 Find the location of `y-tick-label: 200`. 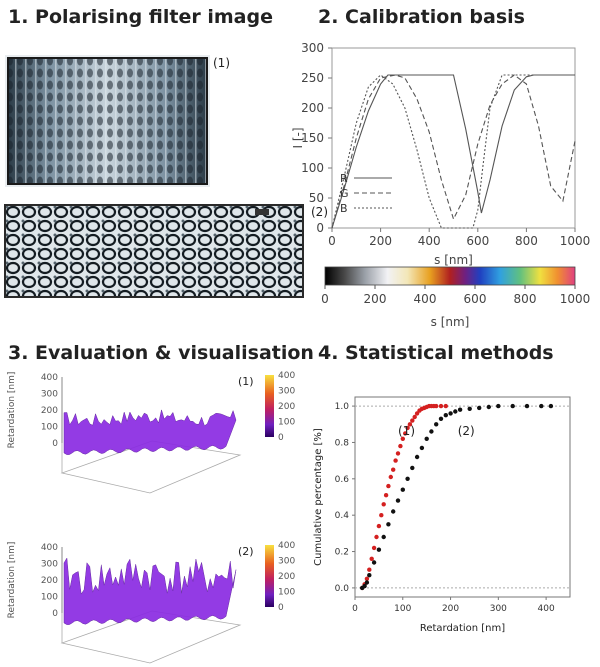

y-tick-label: 200 is located at coordinates (312, 108).